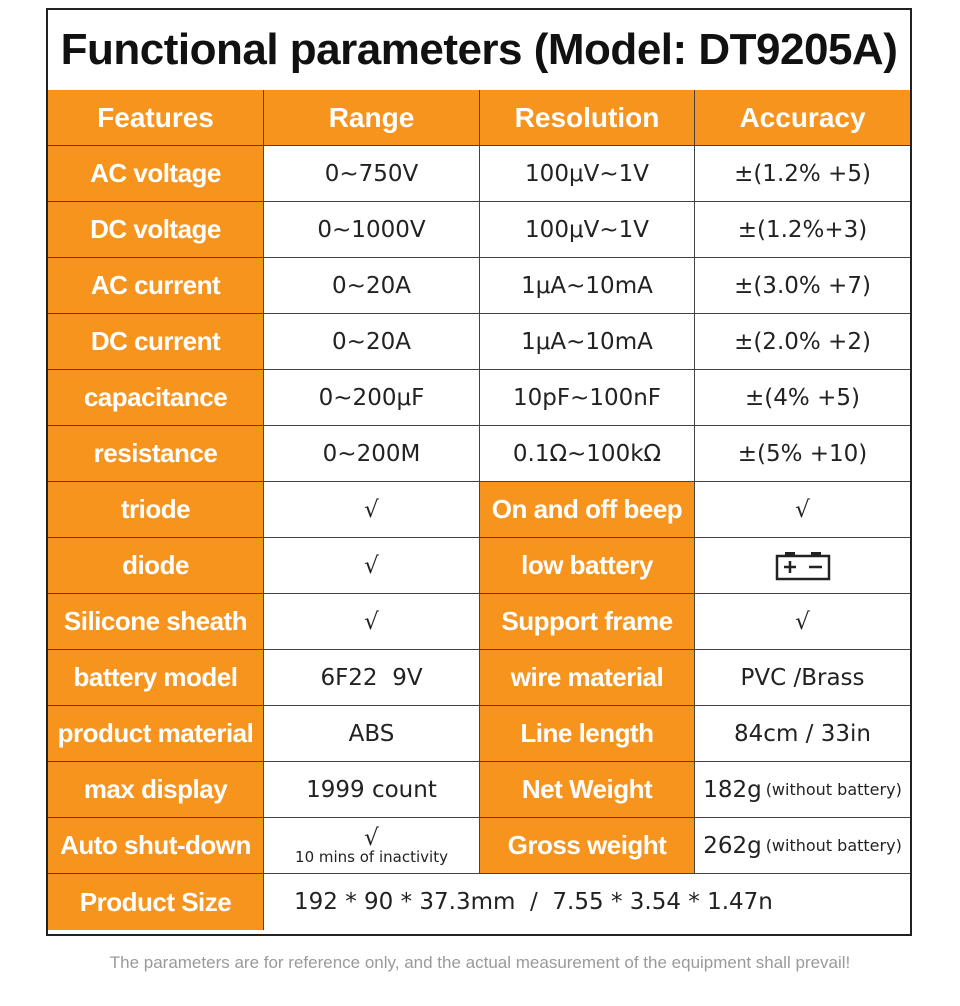 The width and height of the screenshot is (960, 1006). I want to click on accuracy-cell: ±(3.0% +7), so click(802, 285).